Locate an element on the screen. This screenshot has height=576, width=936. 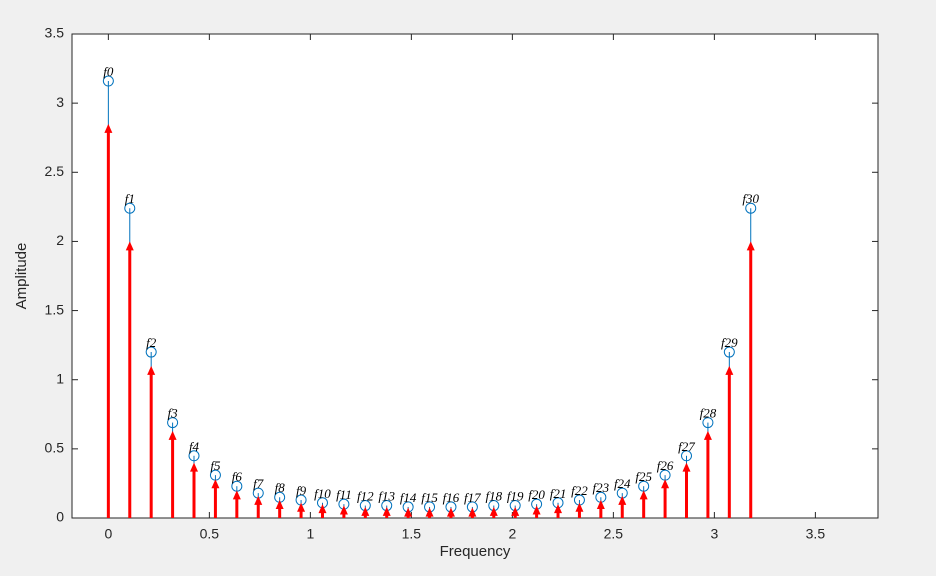
point-label: f29 is located at coordinates (729, 342).